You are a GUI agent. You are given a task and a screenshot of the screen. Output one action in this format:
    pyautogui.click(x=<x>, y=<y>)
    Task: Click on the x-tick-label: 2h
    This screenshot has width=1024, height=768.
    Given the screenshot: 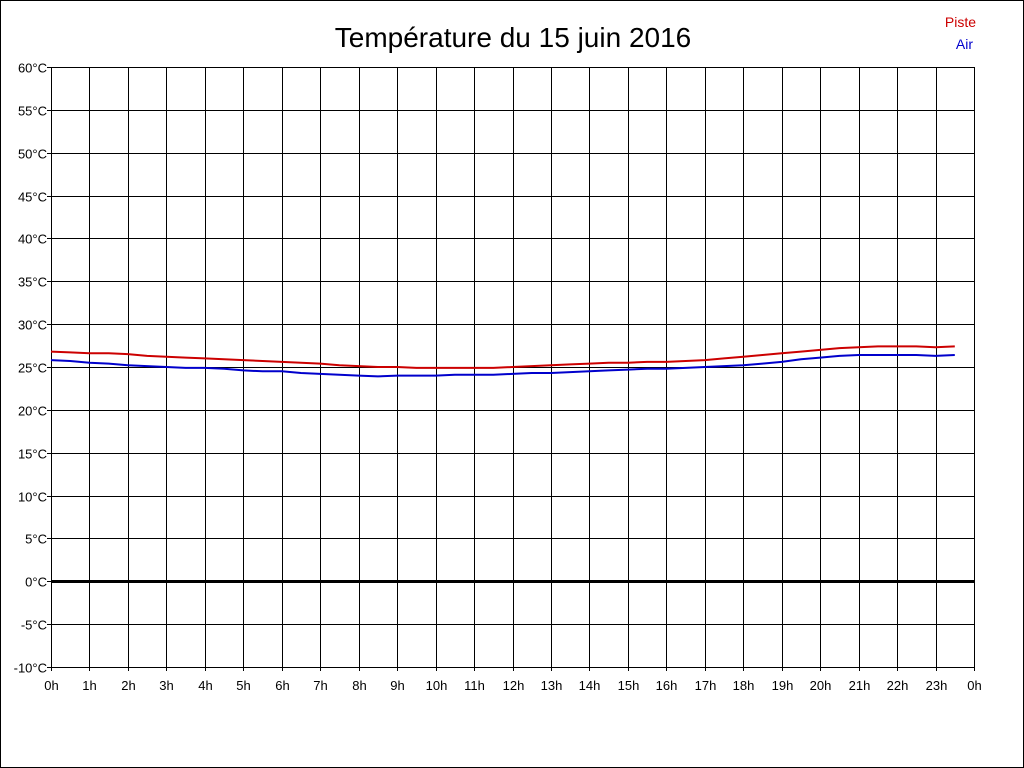 What is the action you would take?
    pyautogui.click(x=128, y=685)
    